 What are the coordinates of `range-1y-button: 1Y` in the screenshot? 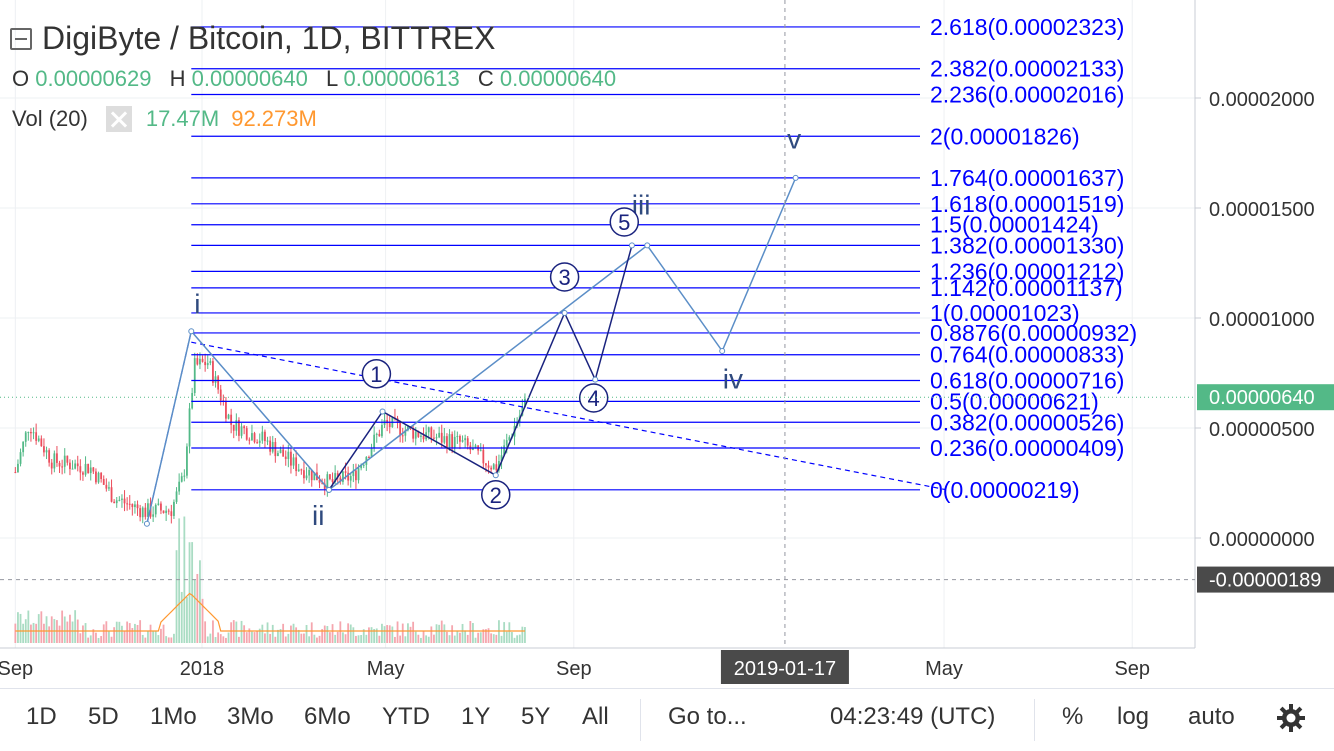 It's located at (476, 716).